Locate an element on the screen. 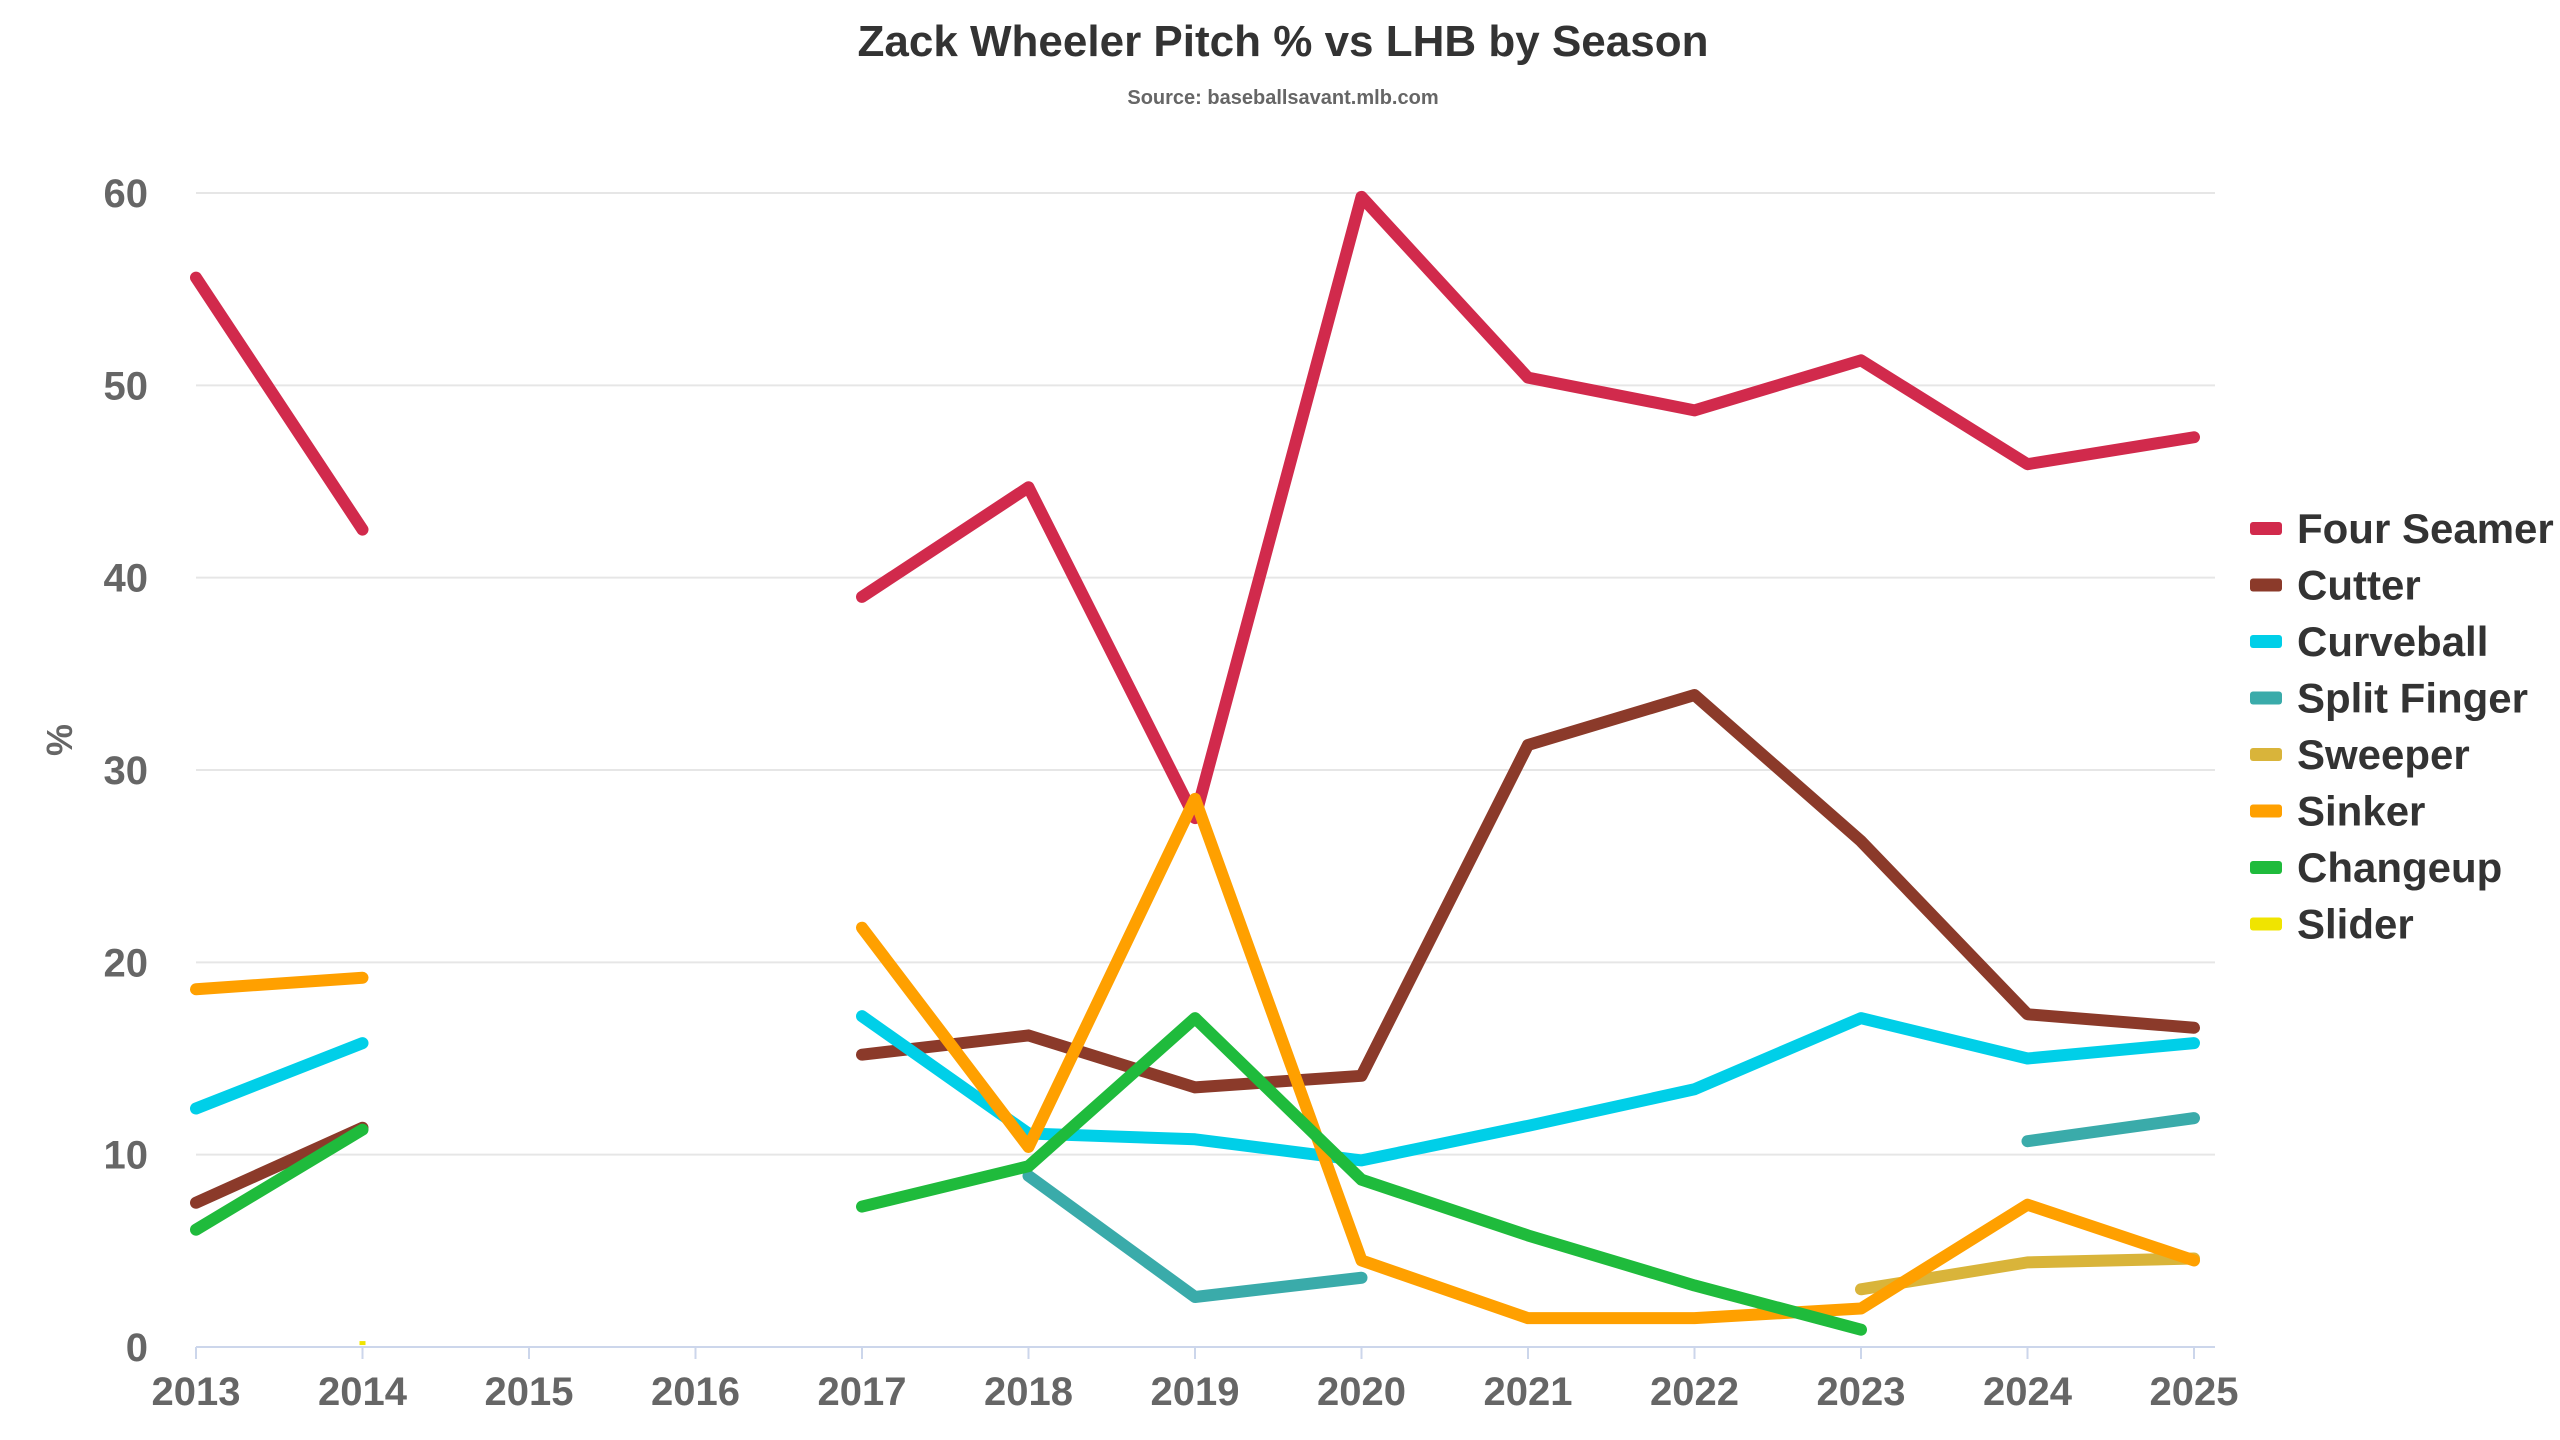  legend-item: Split Finger is located at coordinates (2389, 698).